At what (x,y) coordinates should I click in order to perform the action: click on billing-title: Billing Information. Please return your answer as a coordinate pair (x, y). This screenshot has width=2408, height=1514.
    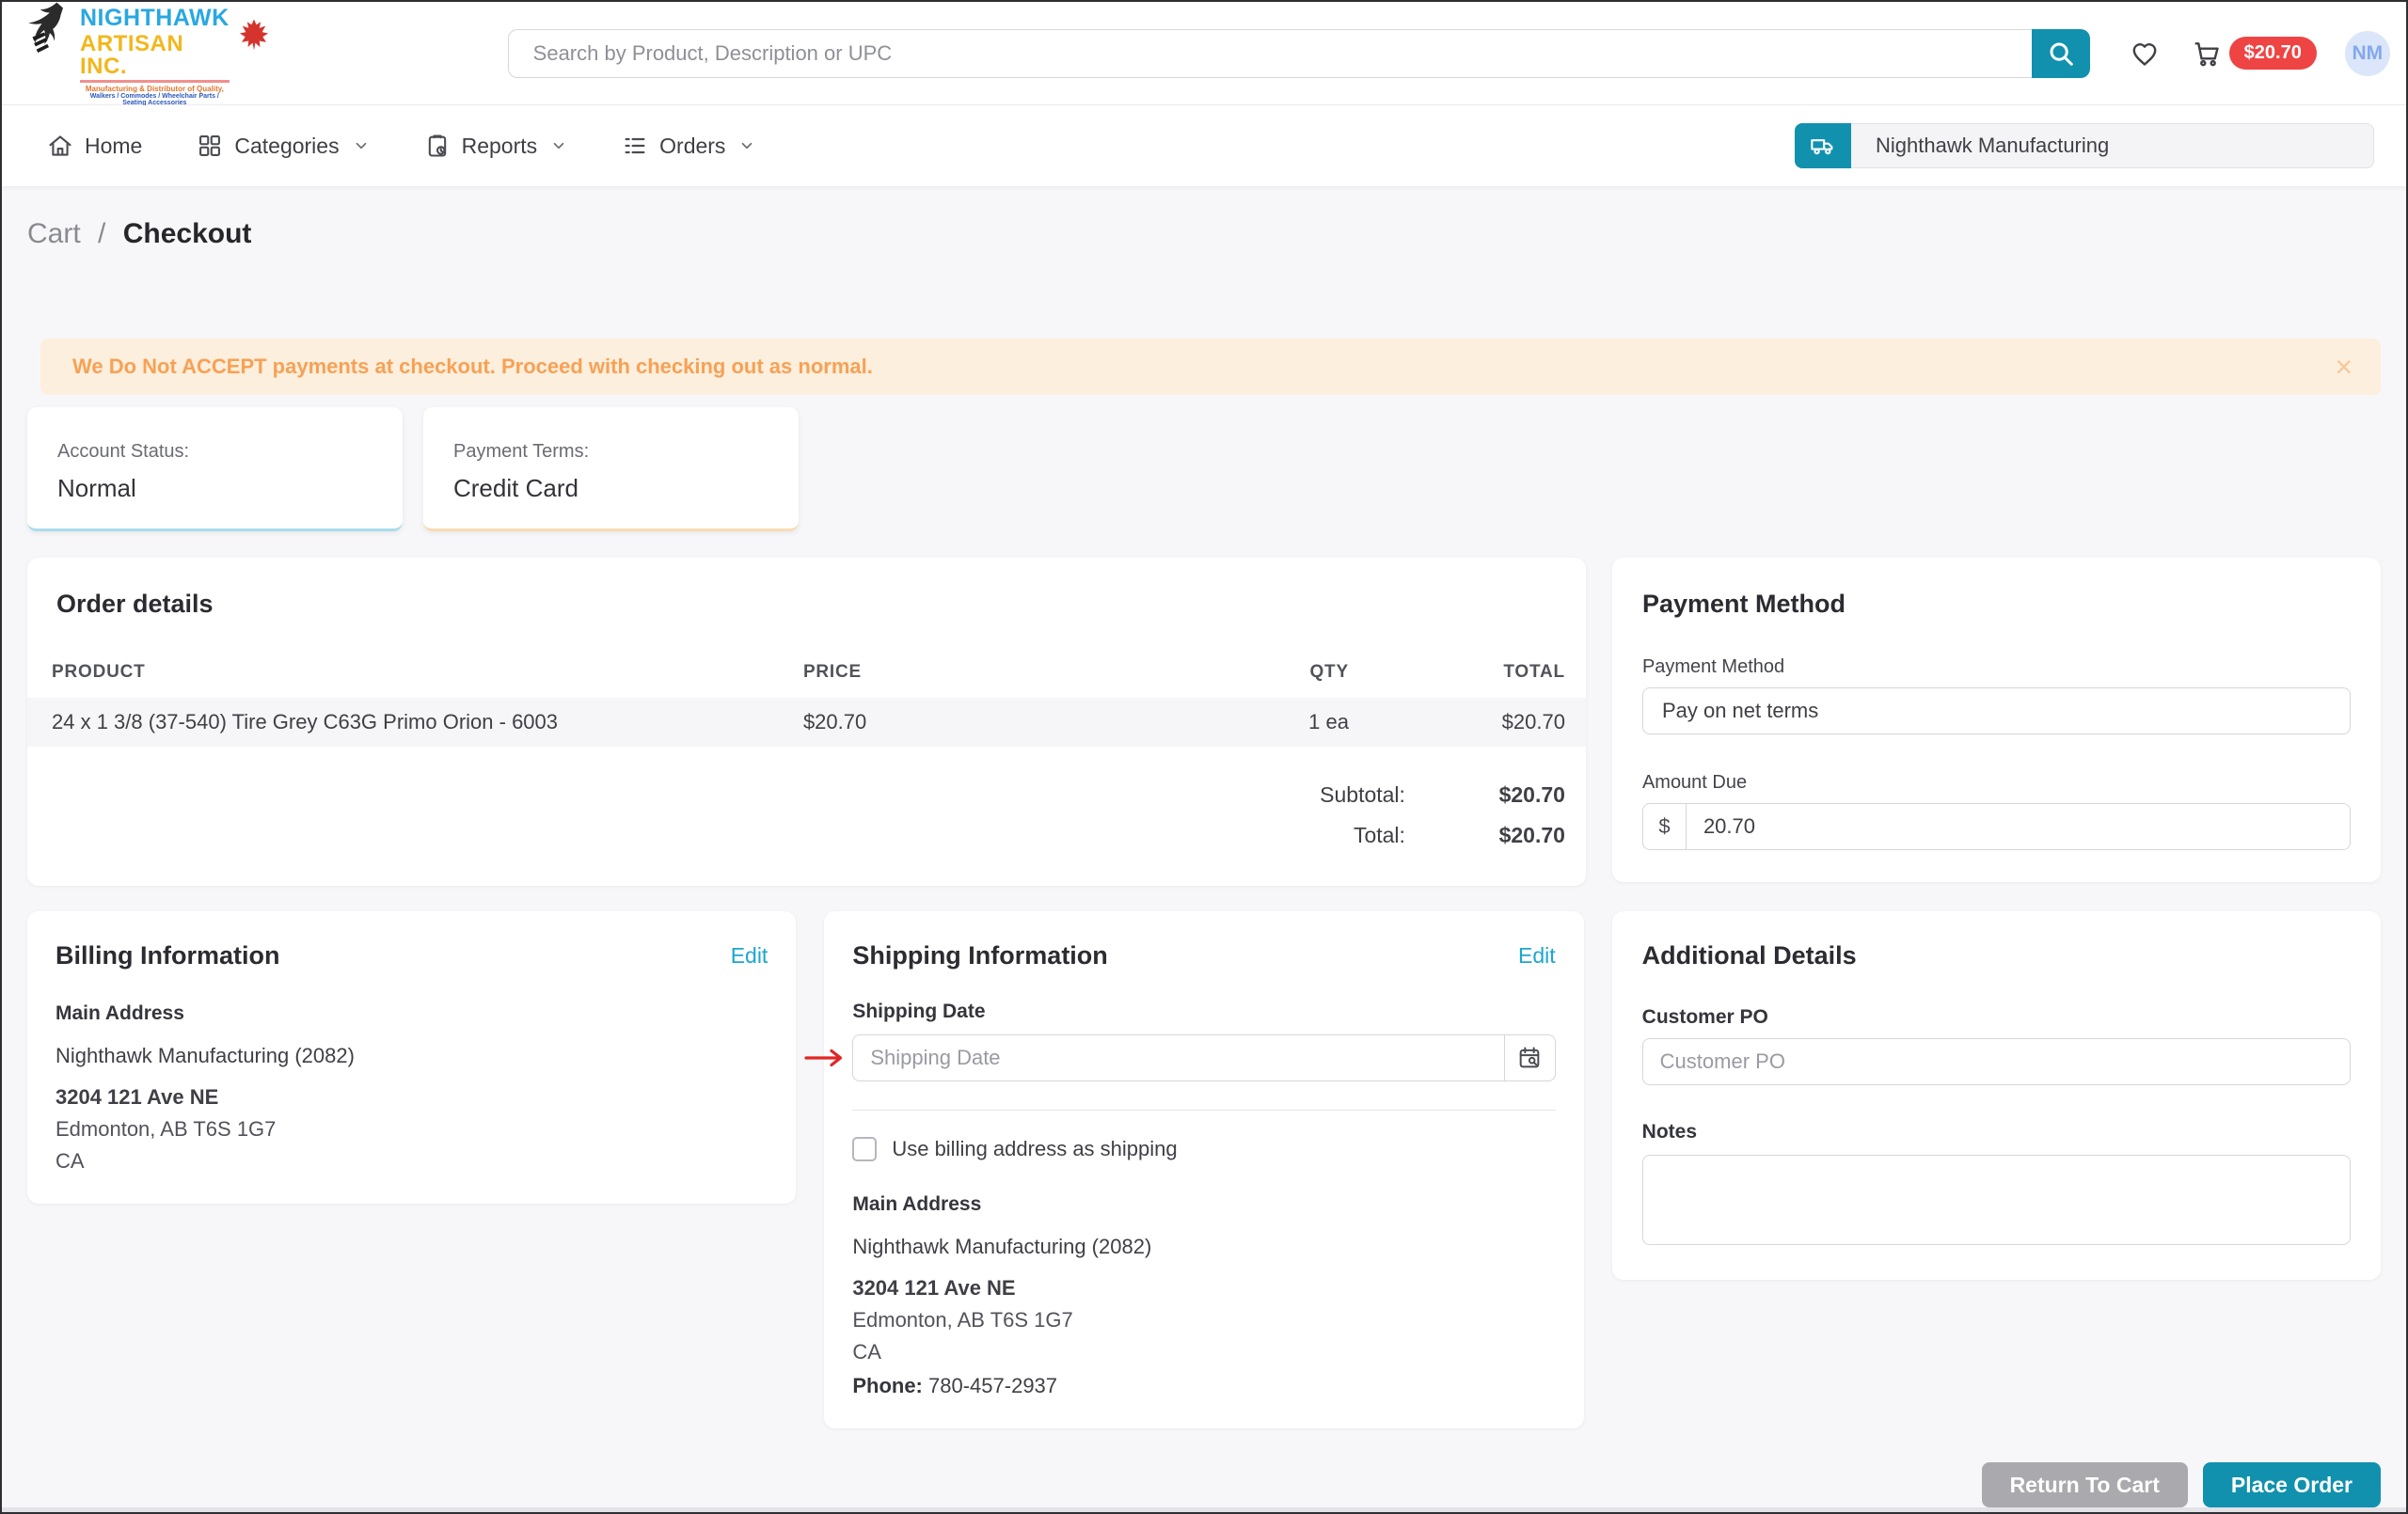
    Looking at the image, I should click on (168, 955).